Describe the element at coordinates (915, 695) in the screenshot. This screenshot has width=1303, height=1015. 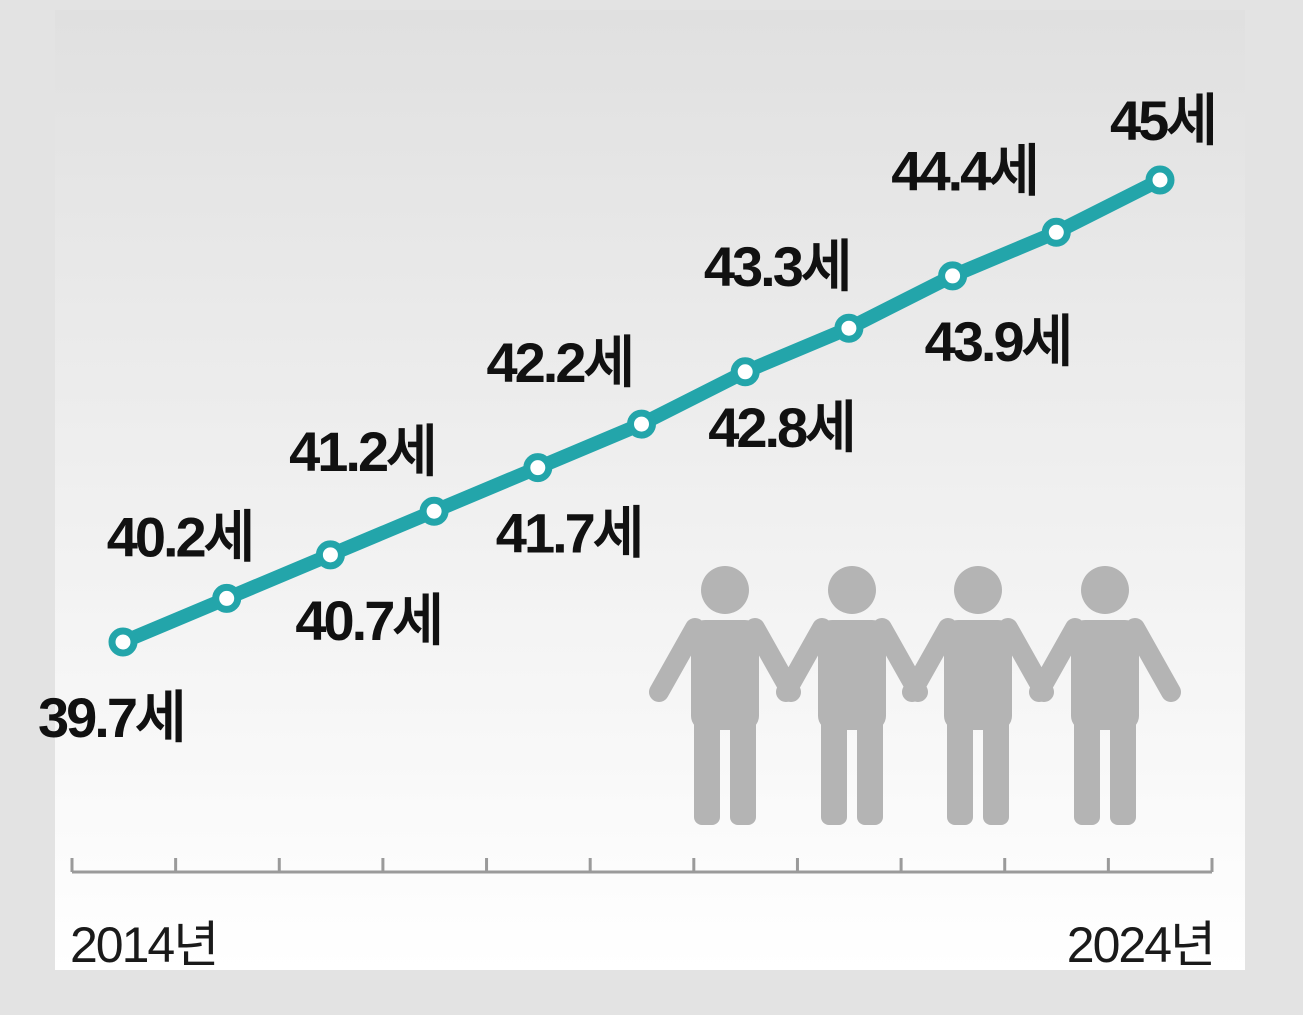
I see `four-people-holding-hands-icon` at that location.